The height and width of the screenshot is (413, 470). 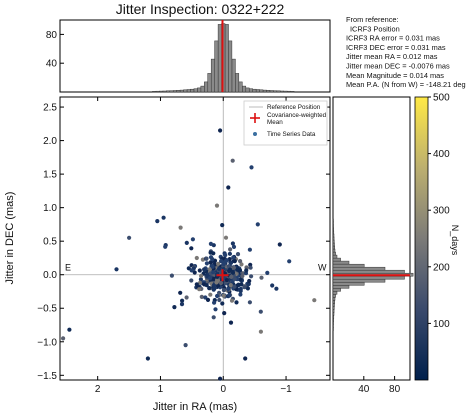 I want to click on top-histogram: 40 80, so click(x=188, y=56).